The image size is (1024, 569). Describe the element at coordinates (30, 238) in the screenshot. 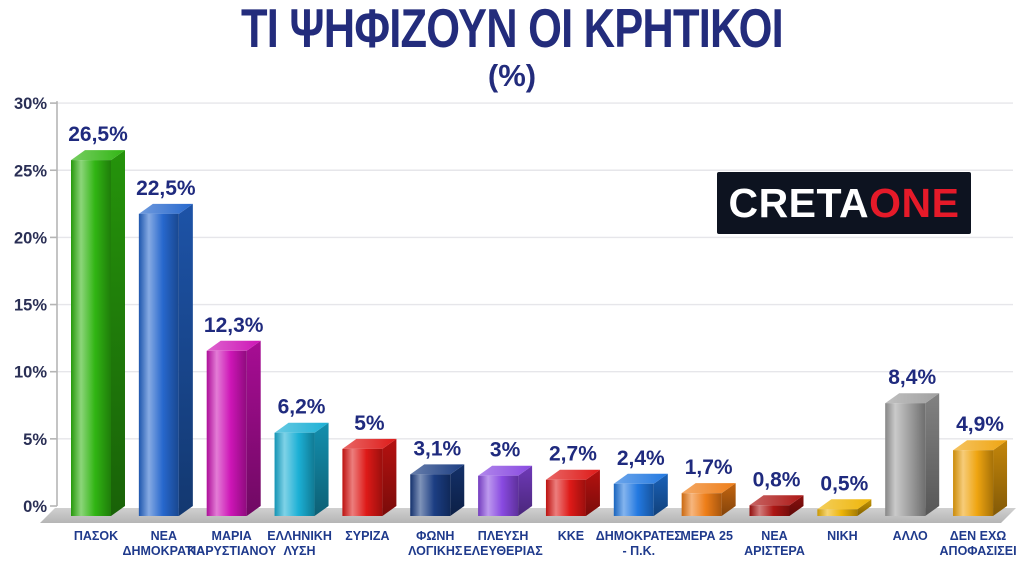

I see `y-tick-label: 20%` at that location.